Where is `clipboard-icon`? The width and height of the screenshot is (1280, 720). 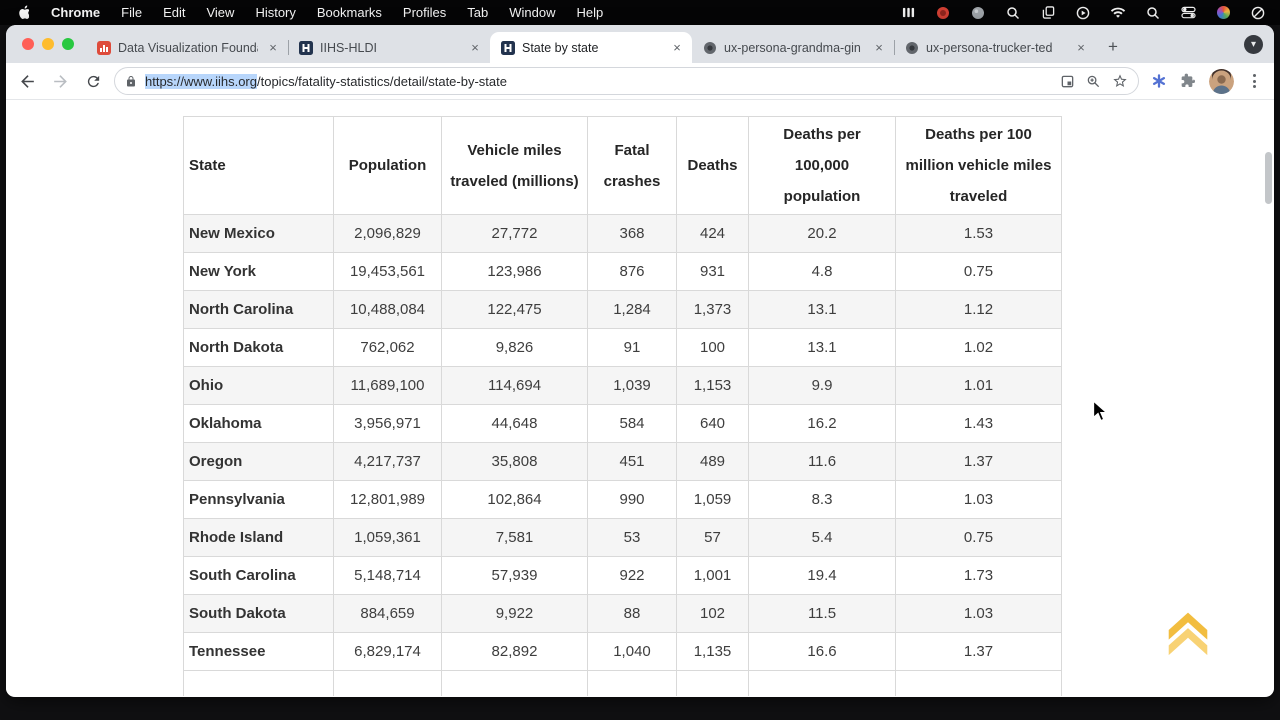
clipboard-icon is located at coordinates (1048, 13).